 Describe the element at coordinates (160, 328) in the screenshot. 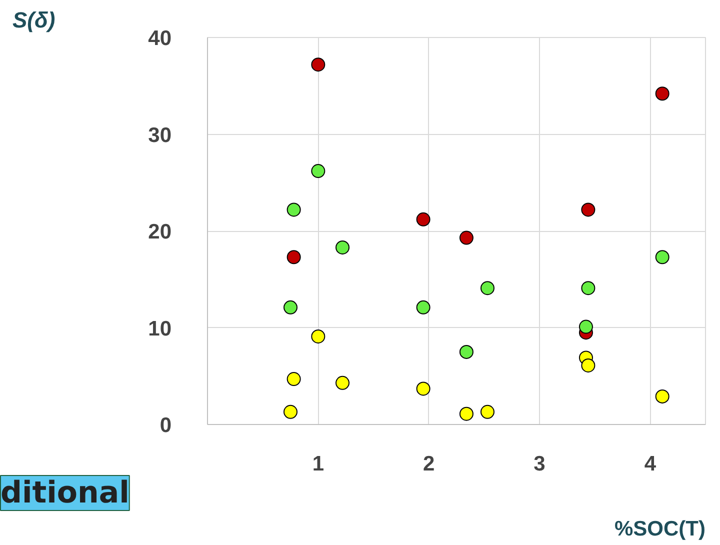

I see `y-tick-label: 10` at that location.